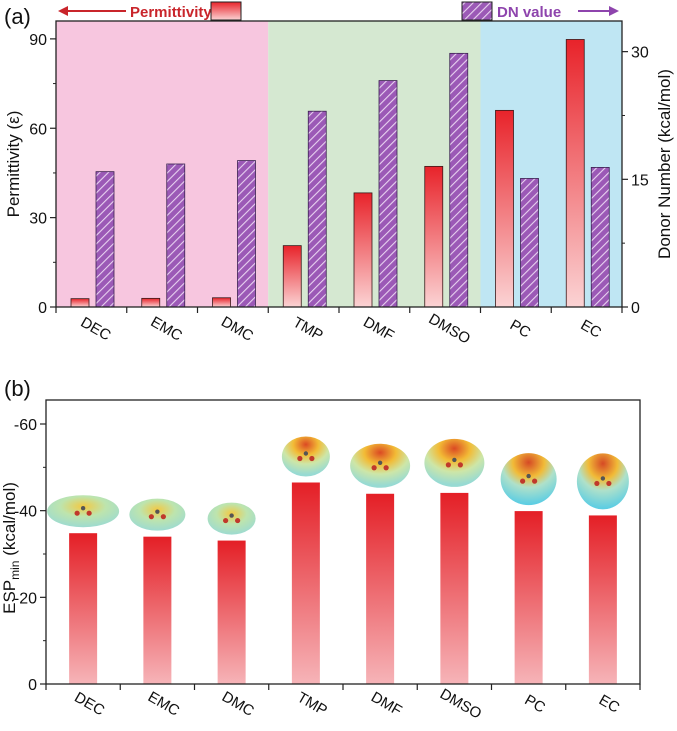 The width and height of the screenshot is (677, 731). Describe the element at coordinates (449, 328) in the screenshot. I see `category-label-DMSO: DMSO` at that location.